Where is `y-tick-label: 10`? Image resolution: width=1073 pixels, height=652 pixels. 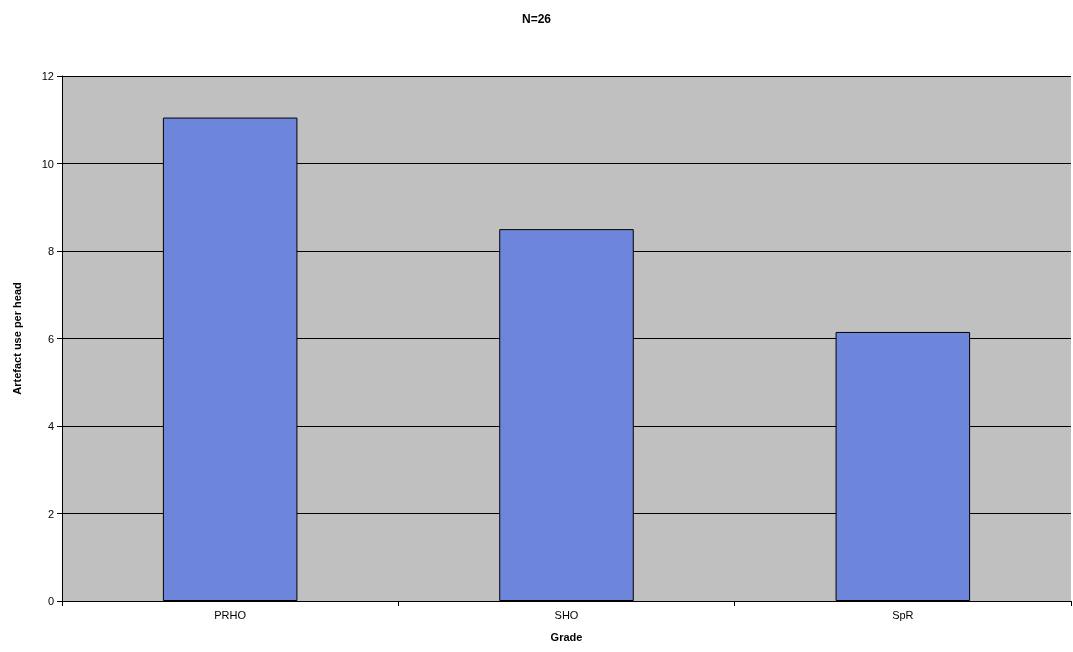 y-tick-label: 10 is located at coordinates (47, 163).